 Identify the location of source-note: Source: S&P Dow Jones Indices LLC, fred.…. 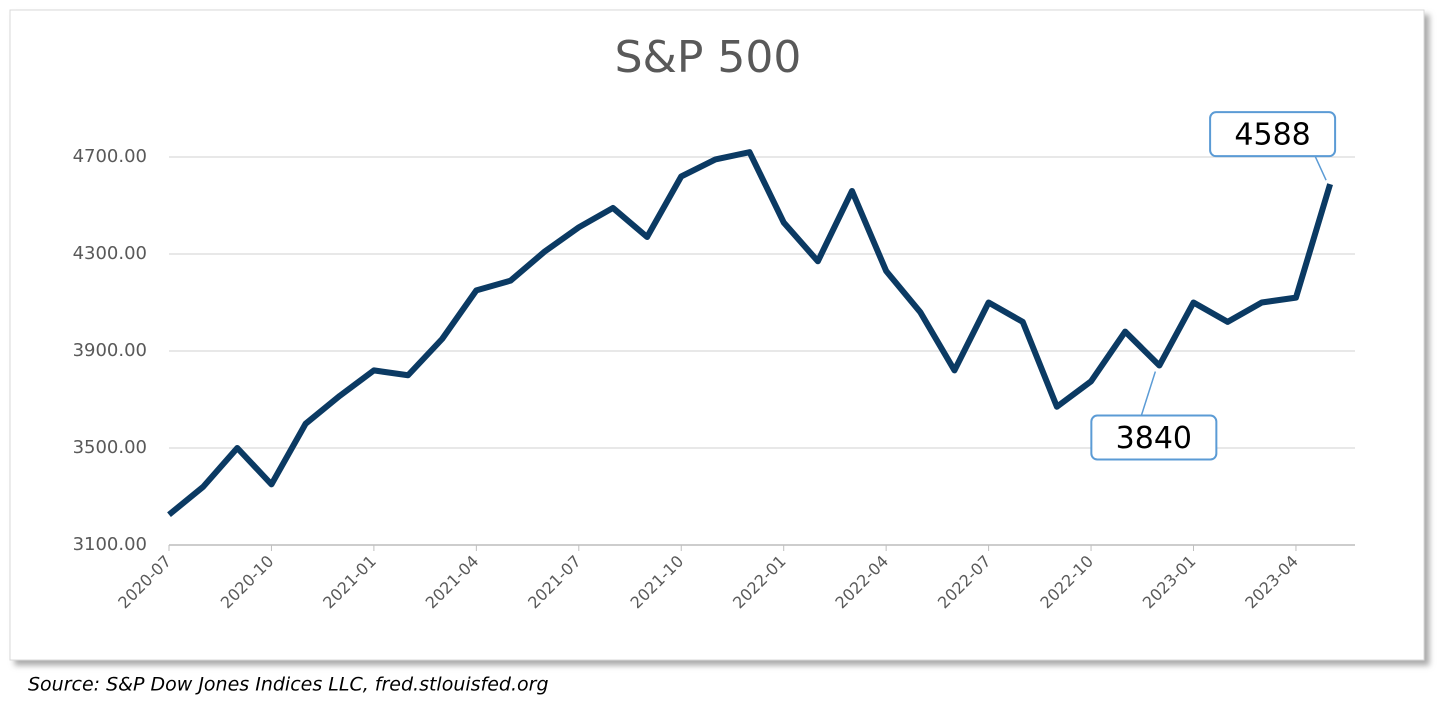
(288, 685).